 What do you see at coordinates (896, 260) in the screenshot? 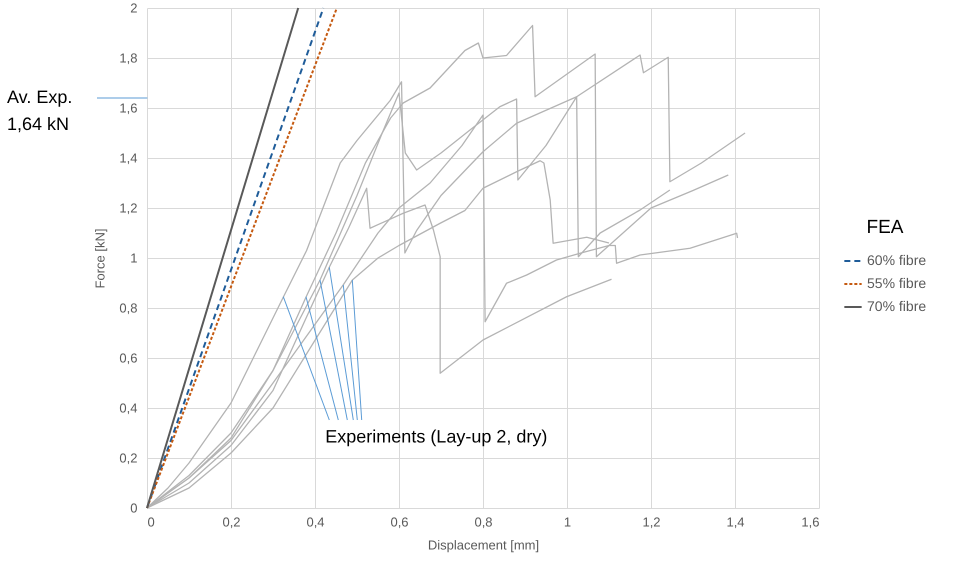
I see `legend-label: 60% fibre` at bounding box center [896, 260].